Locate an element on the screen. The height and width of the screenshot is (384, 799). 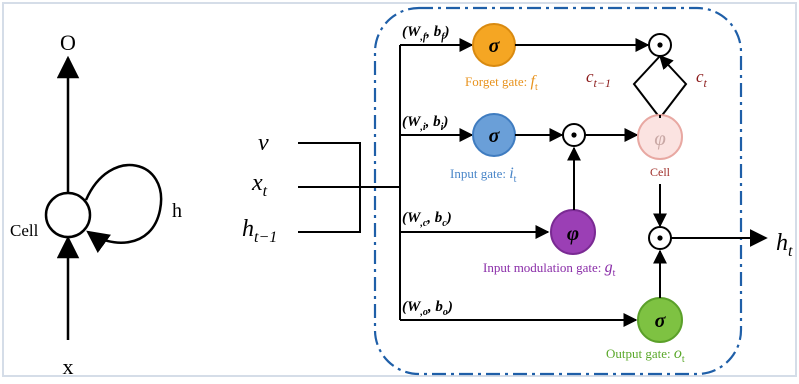
cell-state-loop-left is located at coordinates (646, 87).